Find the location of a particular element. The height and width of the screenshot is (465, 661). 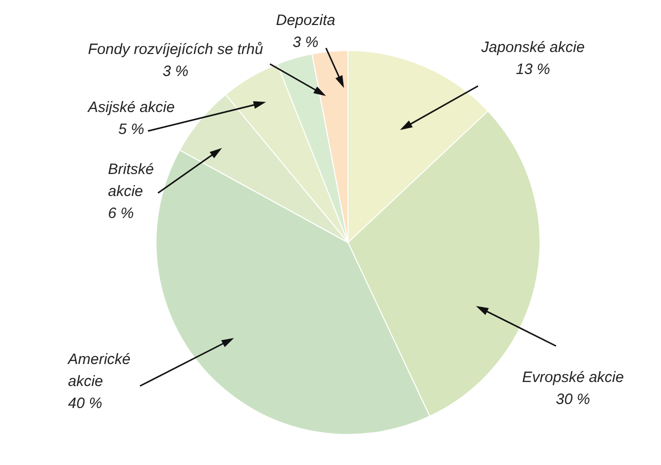

data-label: 6 % is located at coordinates (121, 213).